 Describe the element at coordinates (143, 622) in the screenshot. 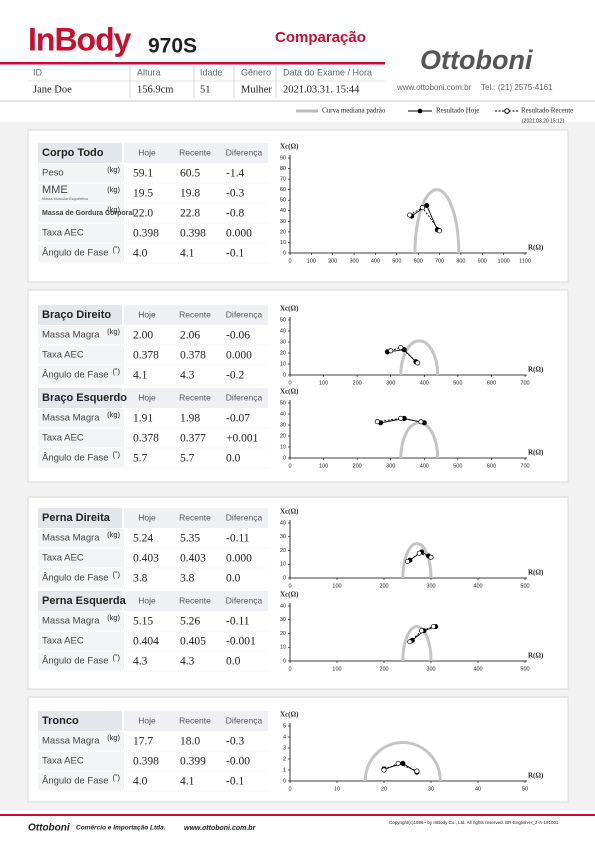

I see `table-value: 5.15` at that location.